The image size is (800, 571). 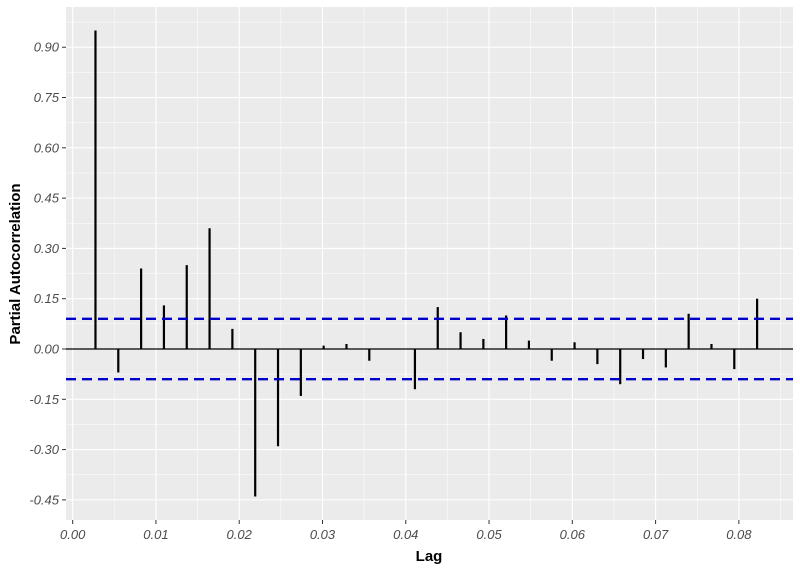 What do you see at coordinates (47, 248) in the screenshot?
I see `y-tick-label: 0.30` at bounding box center [47, 248].